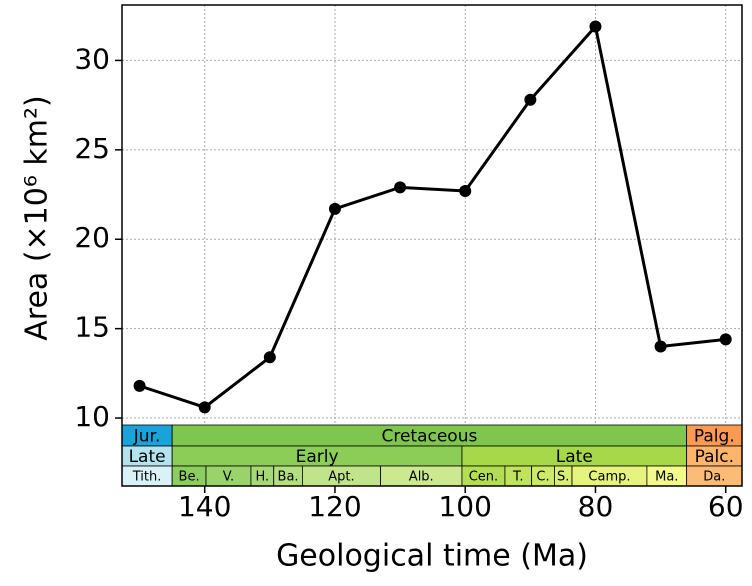 The image size is (752, 586). Describe the element at coordinates (542, 477) in the screenshot. I see `timescale-label: C.` at that location.